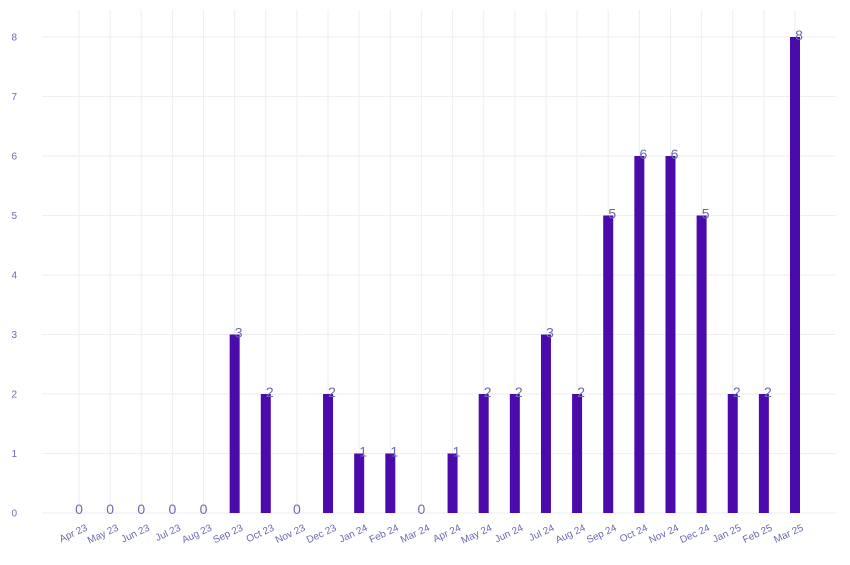 This screenshot has height=565, width=850. Describe the element at coordinates (14, 395) in the screenshot. I see `y-tick-label: 2` at that location.